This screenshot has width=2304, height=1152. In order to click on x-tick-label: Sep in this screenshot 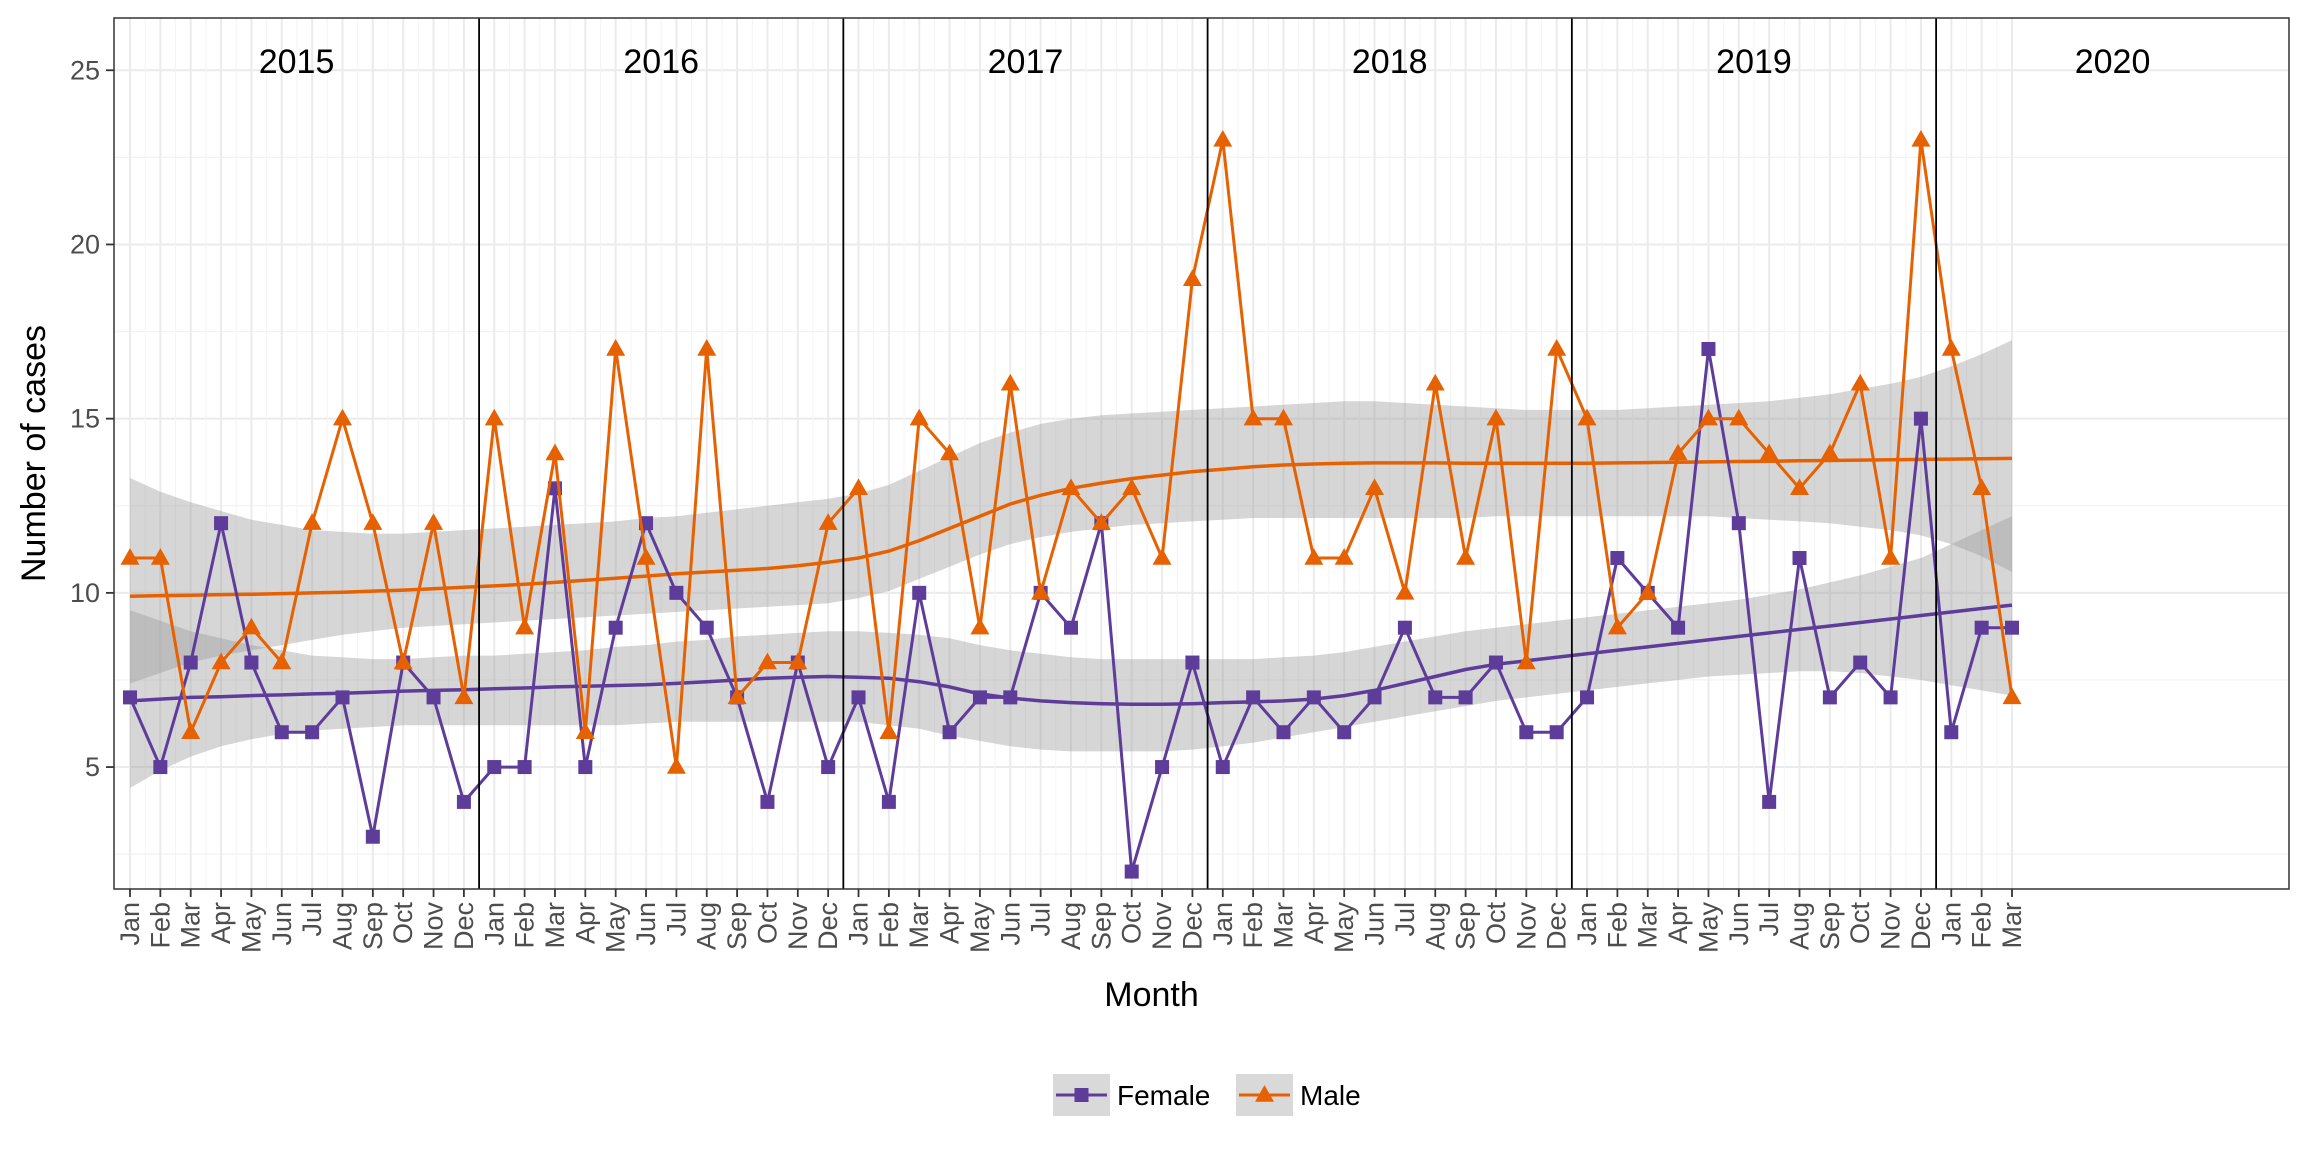, I will do `click(1830, 926)`.